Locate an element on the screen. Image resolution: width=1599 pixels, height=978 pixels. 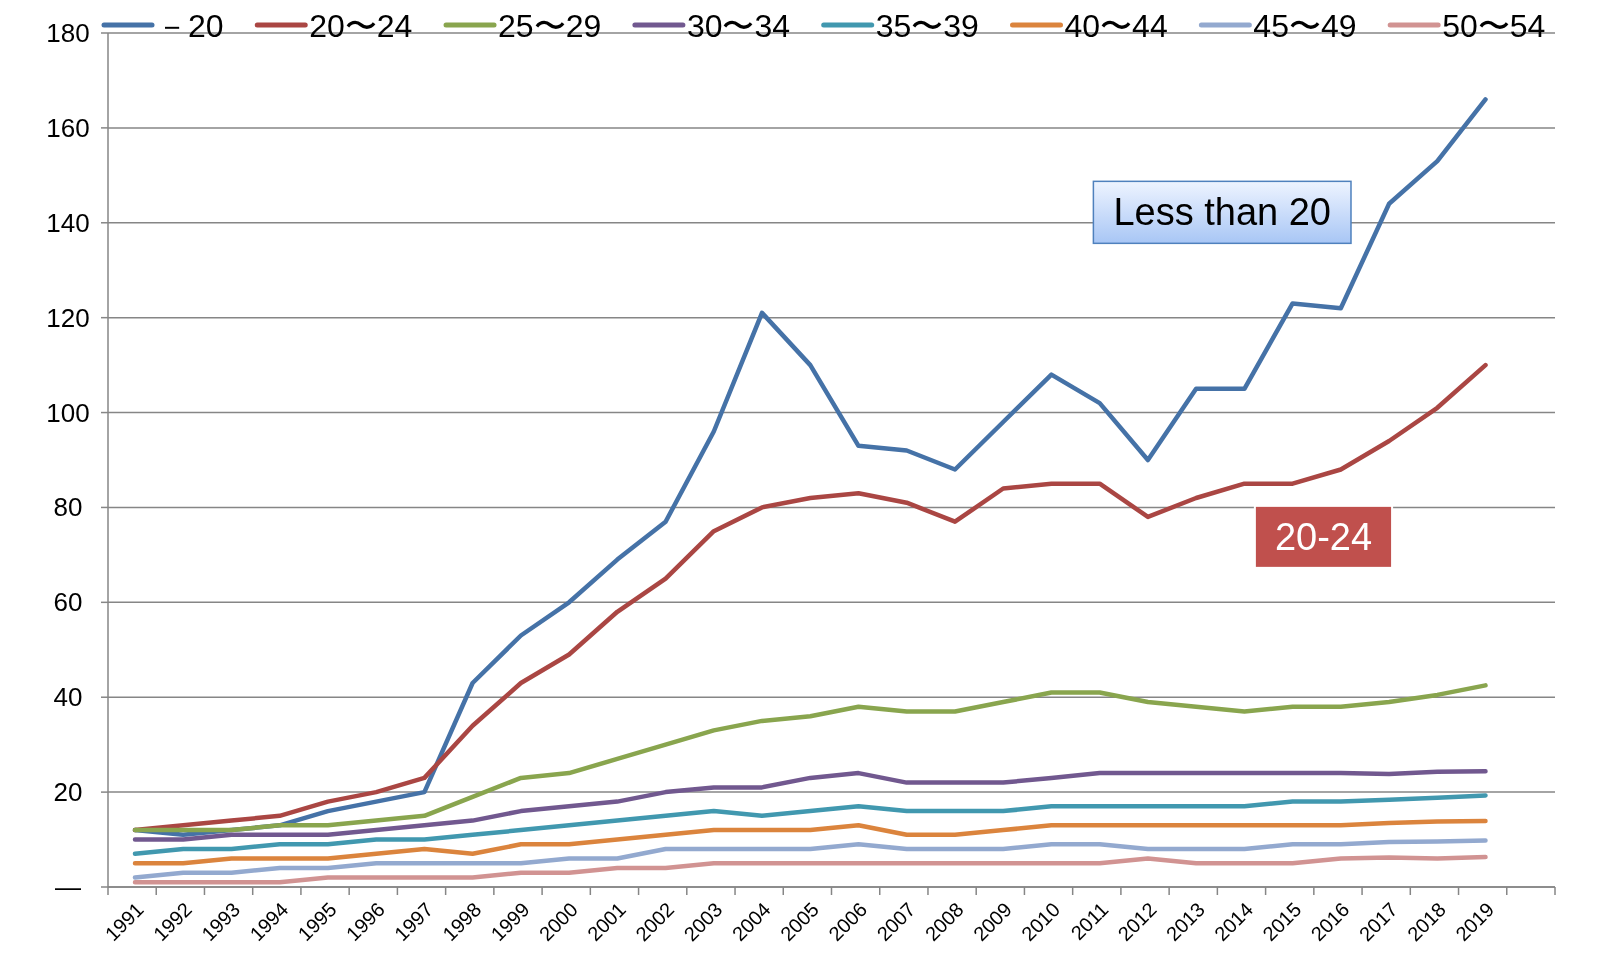
y-tick-label: 120 is located at coordinates (68, 317).